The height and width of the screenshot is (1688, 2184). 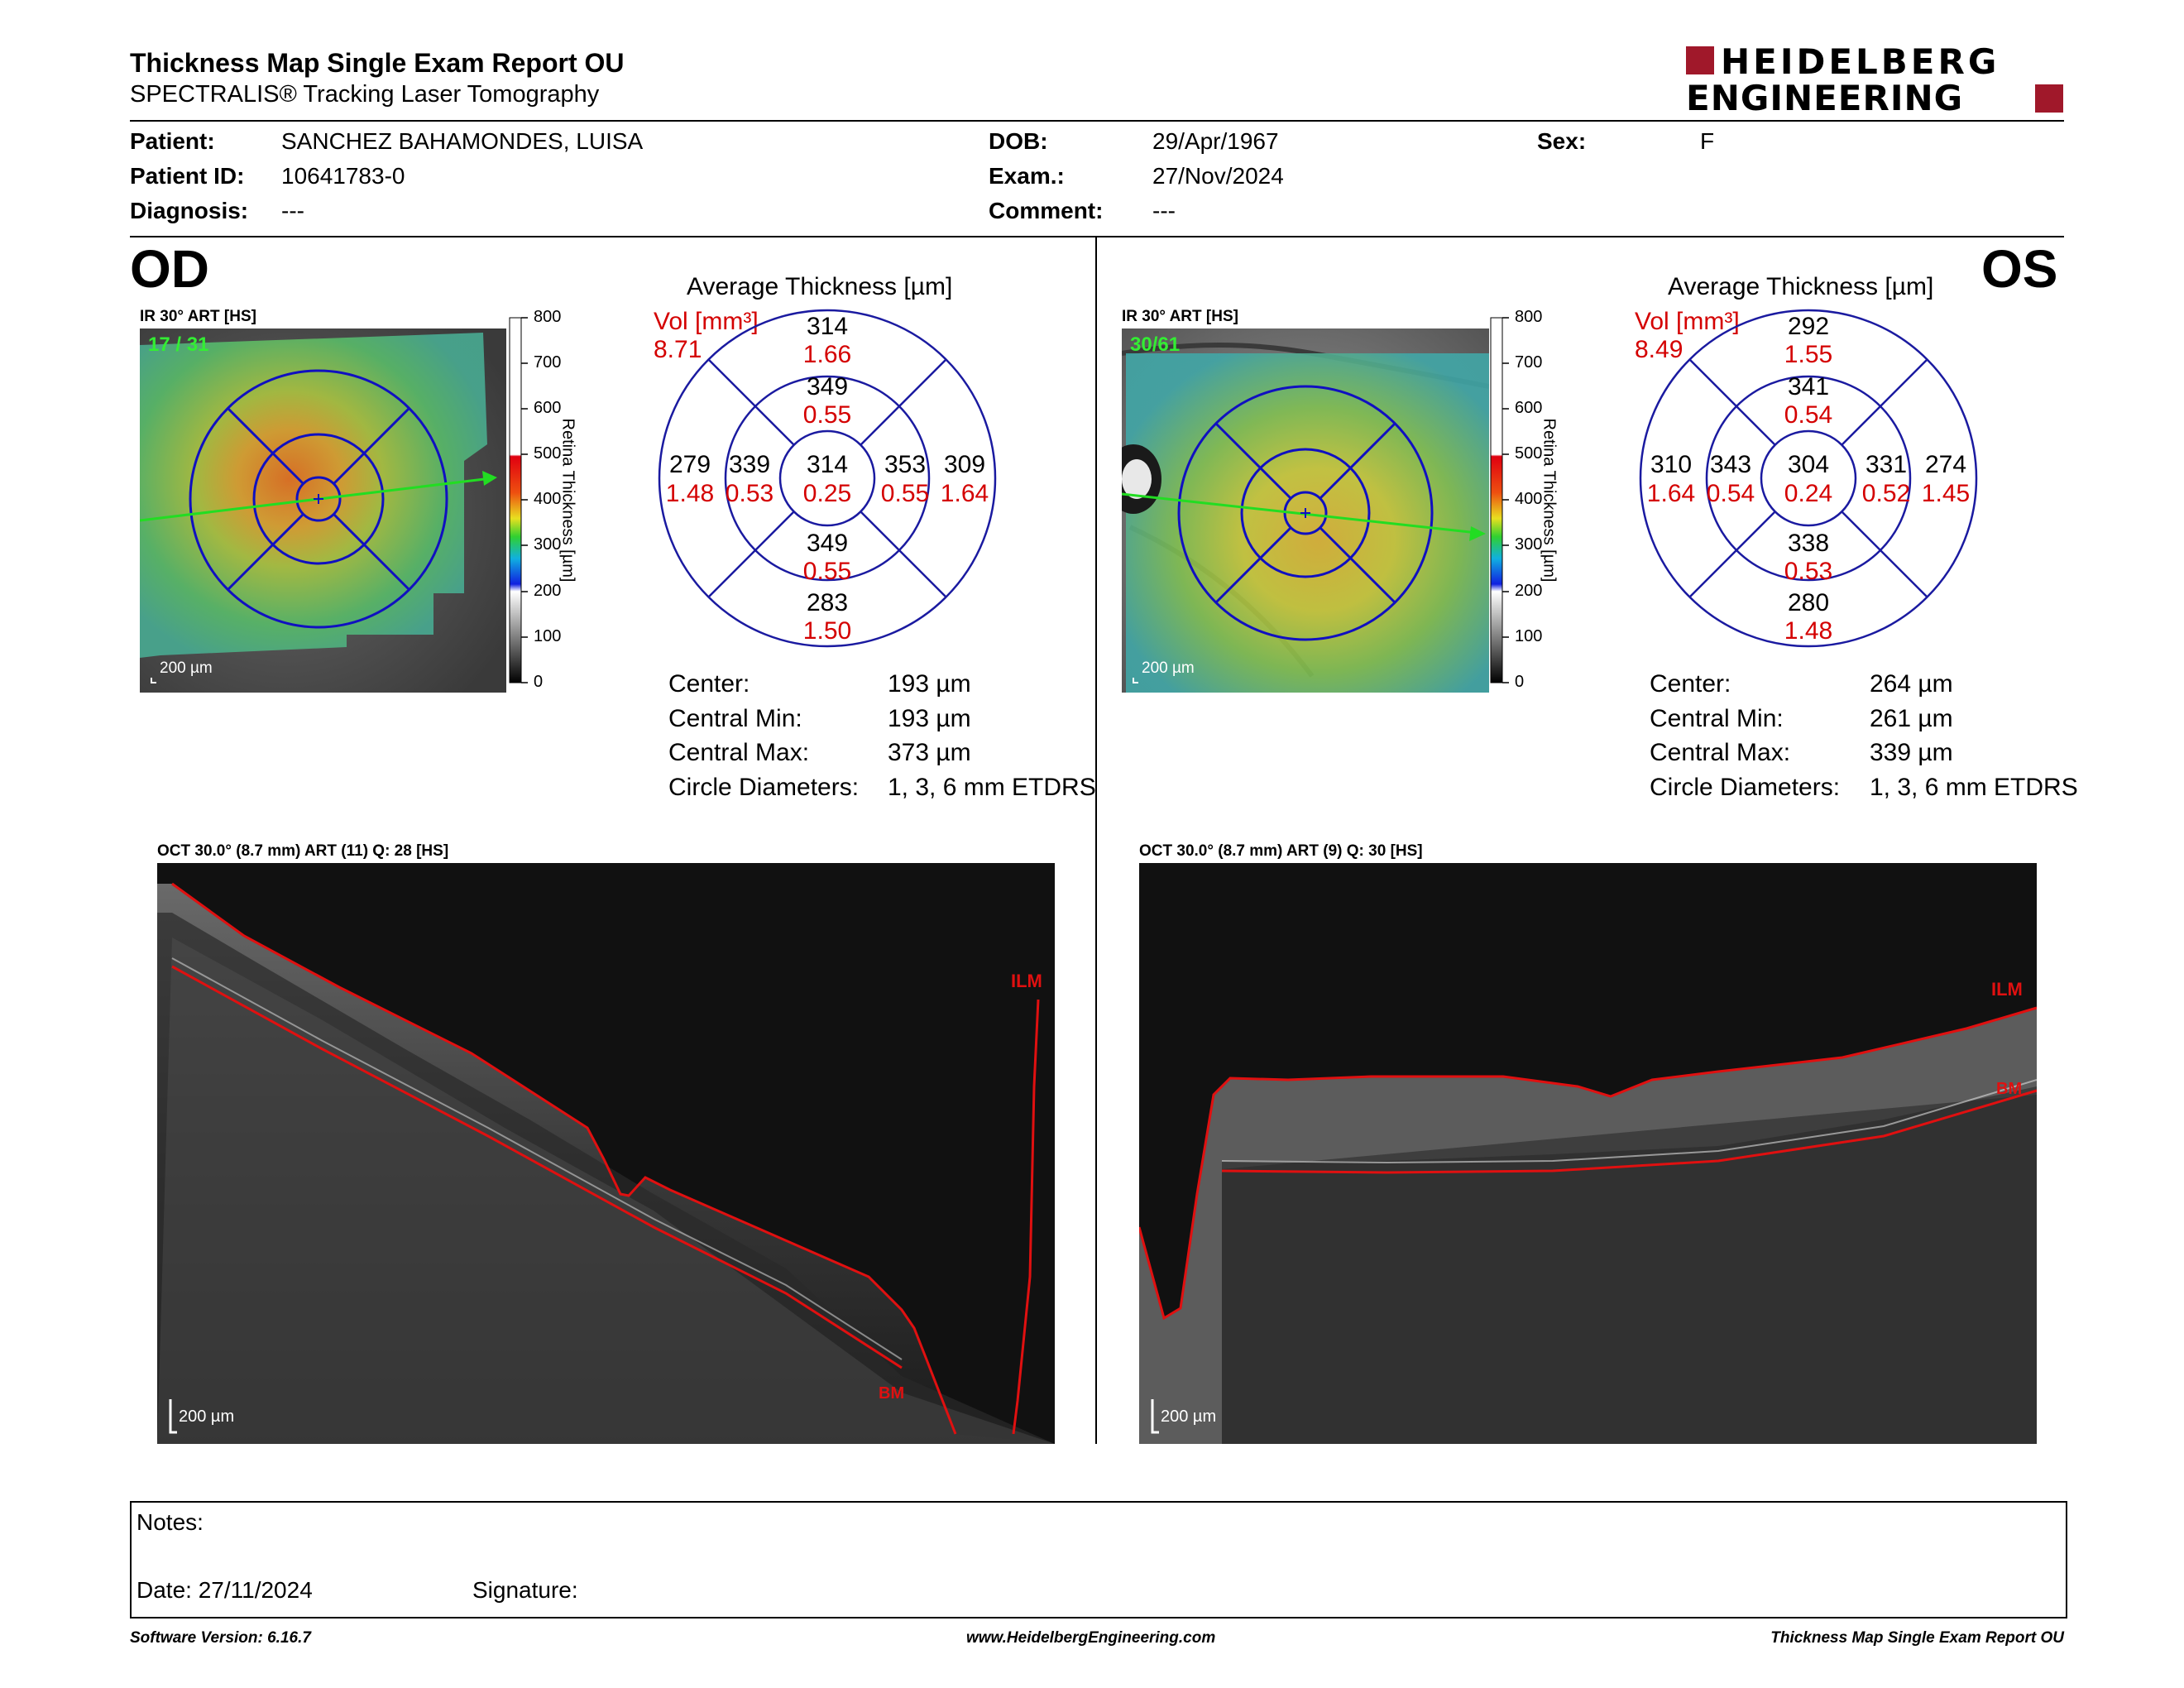 What do you see at coordinates (1562, 141) in the screenshot?
I see `sex-label: Sex:` at bounding box center [1562, 141].